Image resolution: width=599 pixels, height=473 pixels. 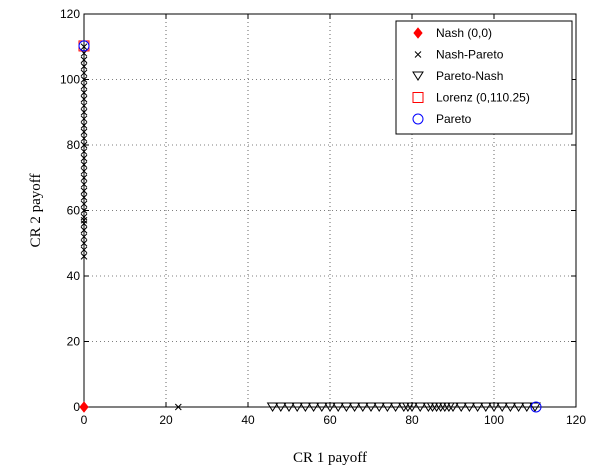 I want to click on legend-label: Lorenz (0,110.25), so click(x=483, y=98).